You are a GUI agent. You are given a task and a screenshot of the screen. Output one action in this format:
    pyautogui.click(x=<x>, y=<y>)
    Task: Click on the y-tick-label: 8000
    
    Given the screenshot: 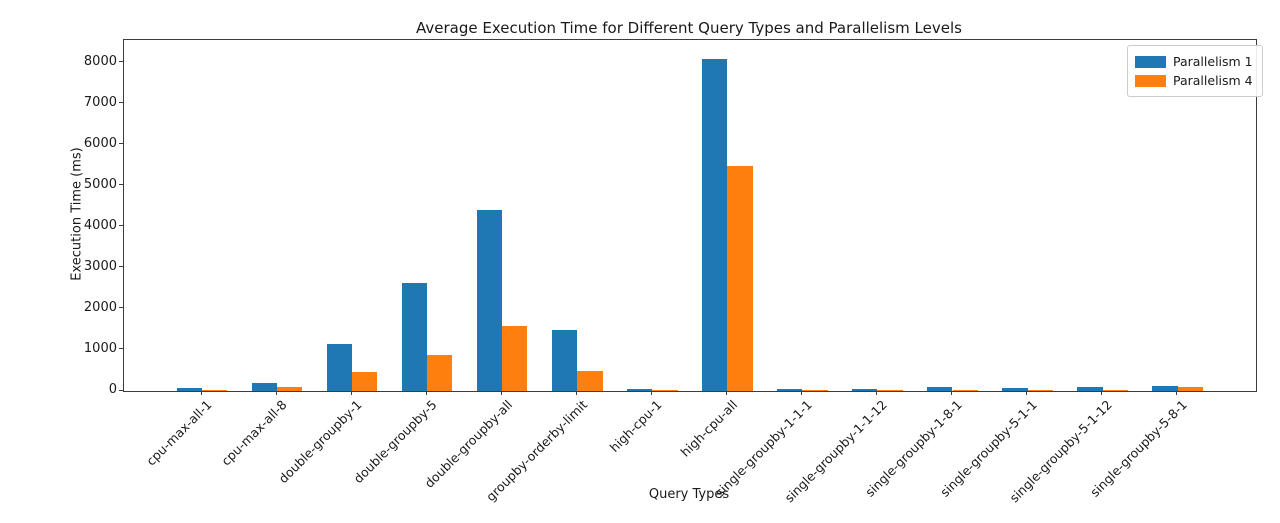 What is the action you would take?
    pyautogui.click(x=100, y=61)
    